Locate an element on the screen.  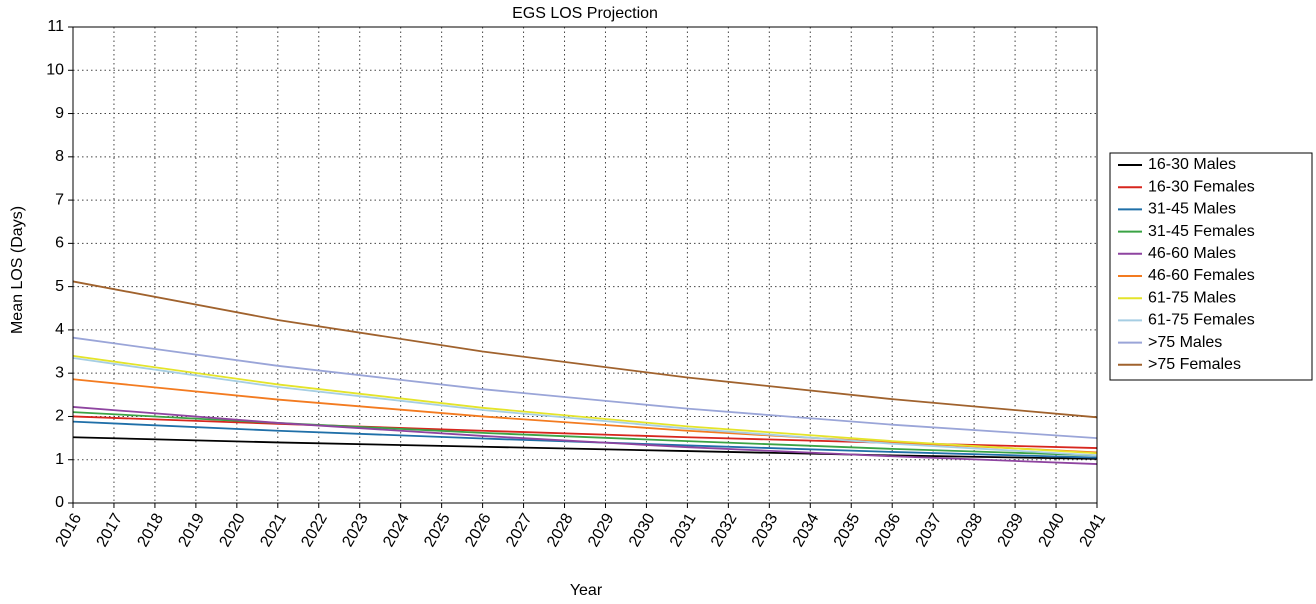
y-tick-label: 2 is located at coordinates (59, 416).